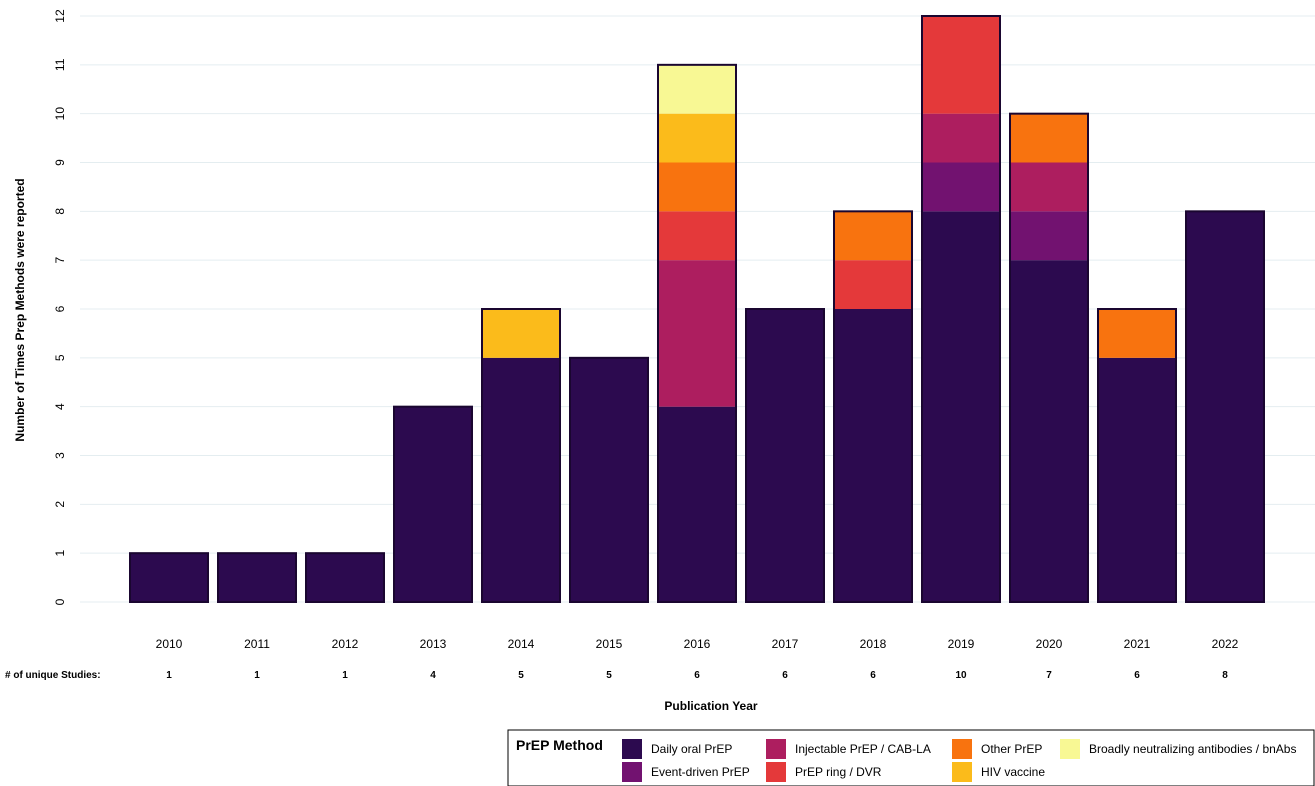 This screenshot has height=786, width=1315. I want to click on x-tick-label: 2019, so click(961, 644).